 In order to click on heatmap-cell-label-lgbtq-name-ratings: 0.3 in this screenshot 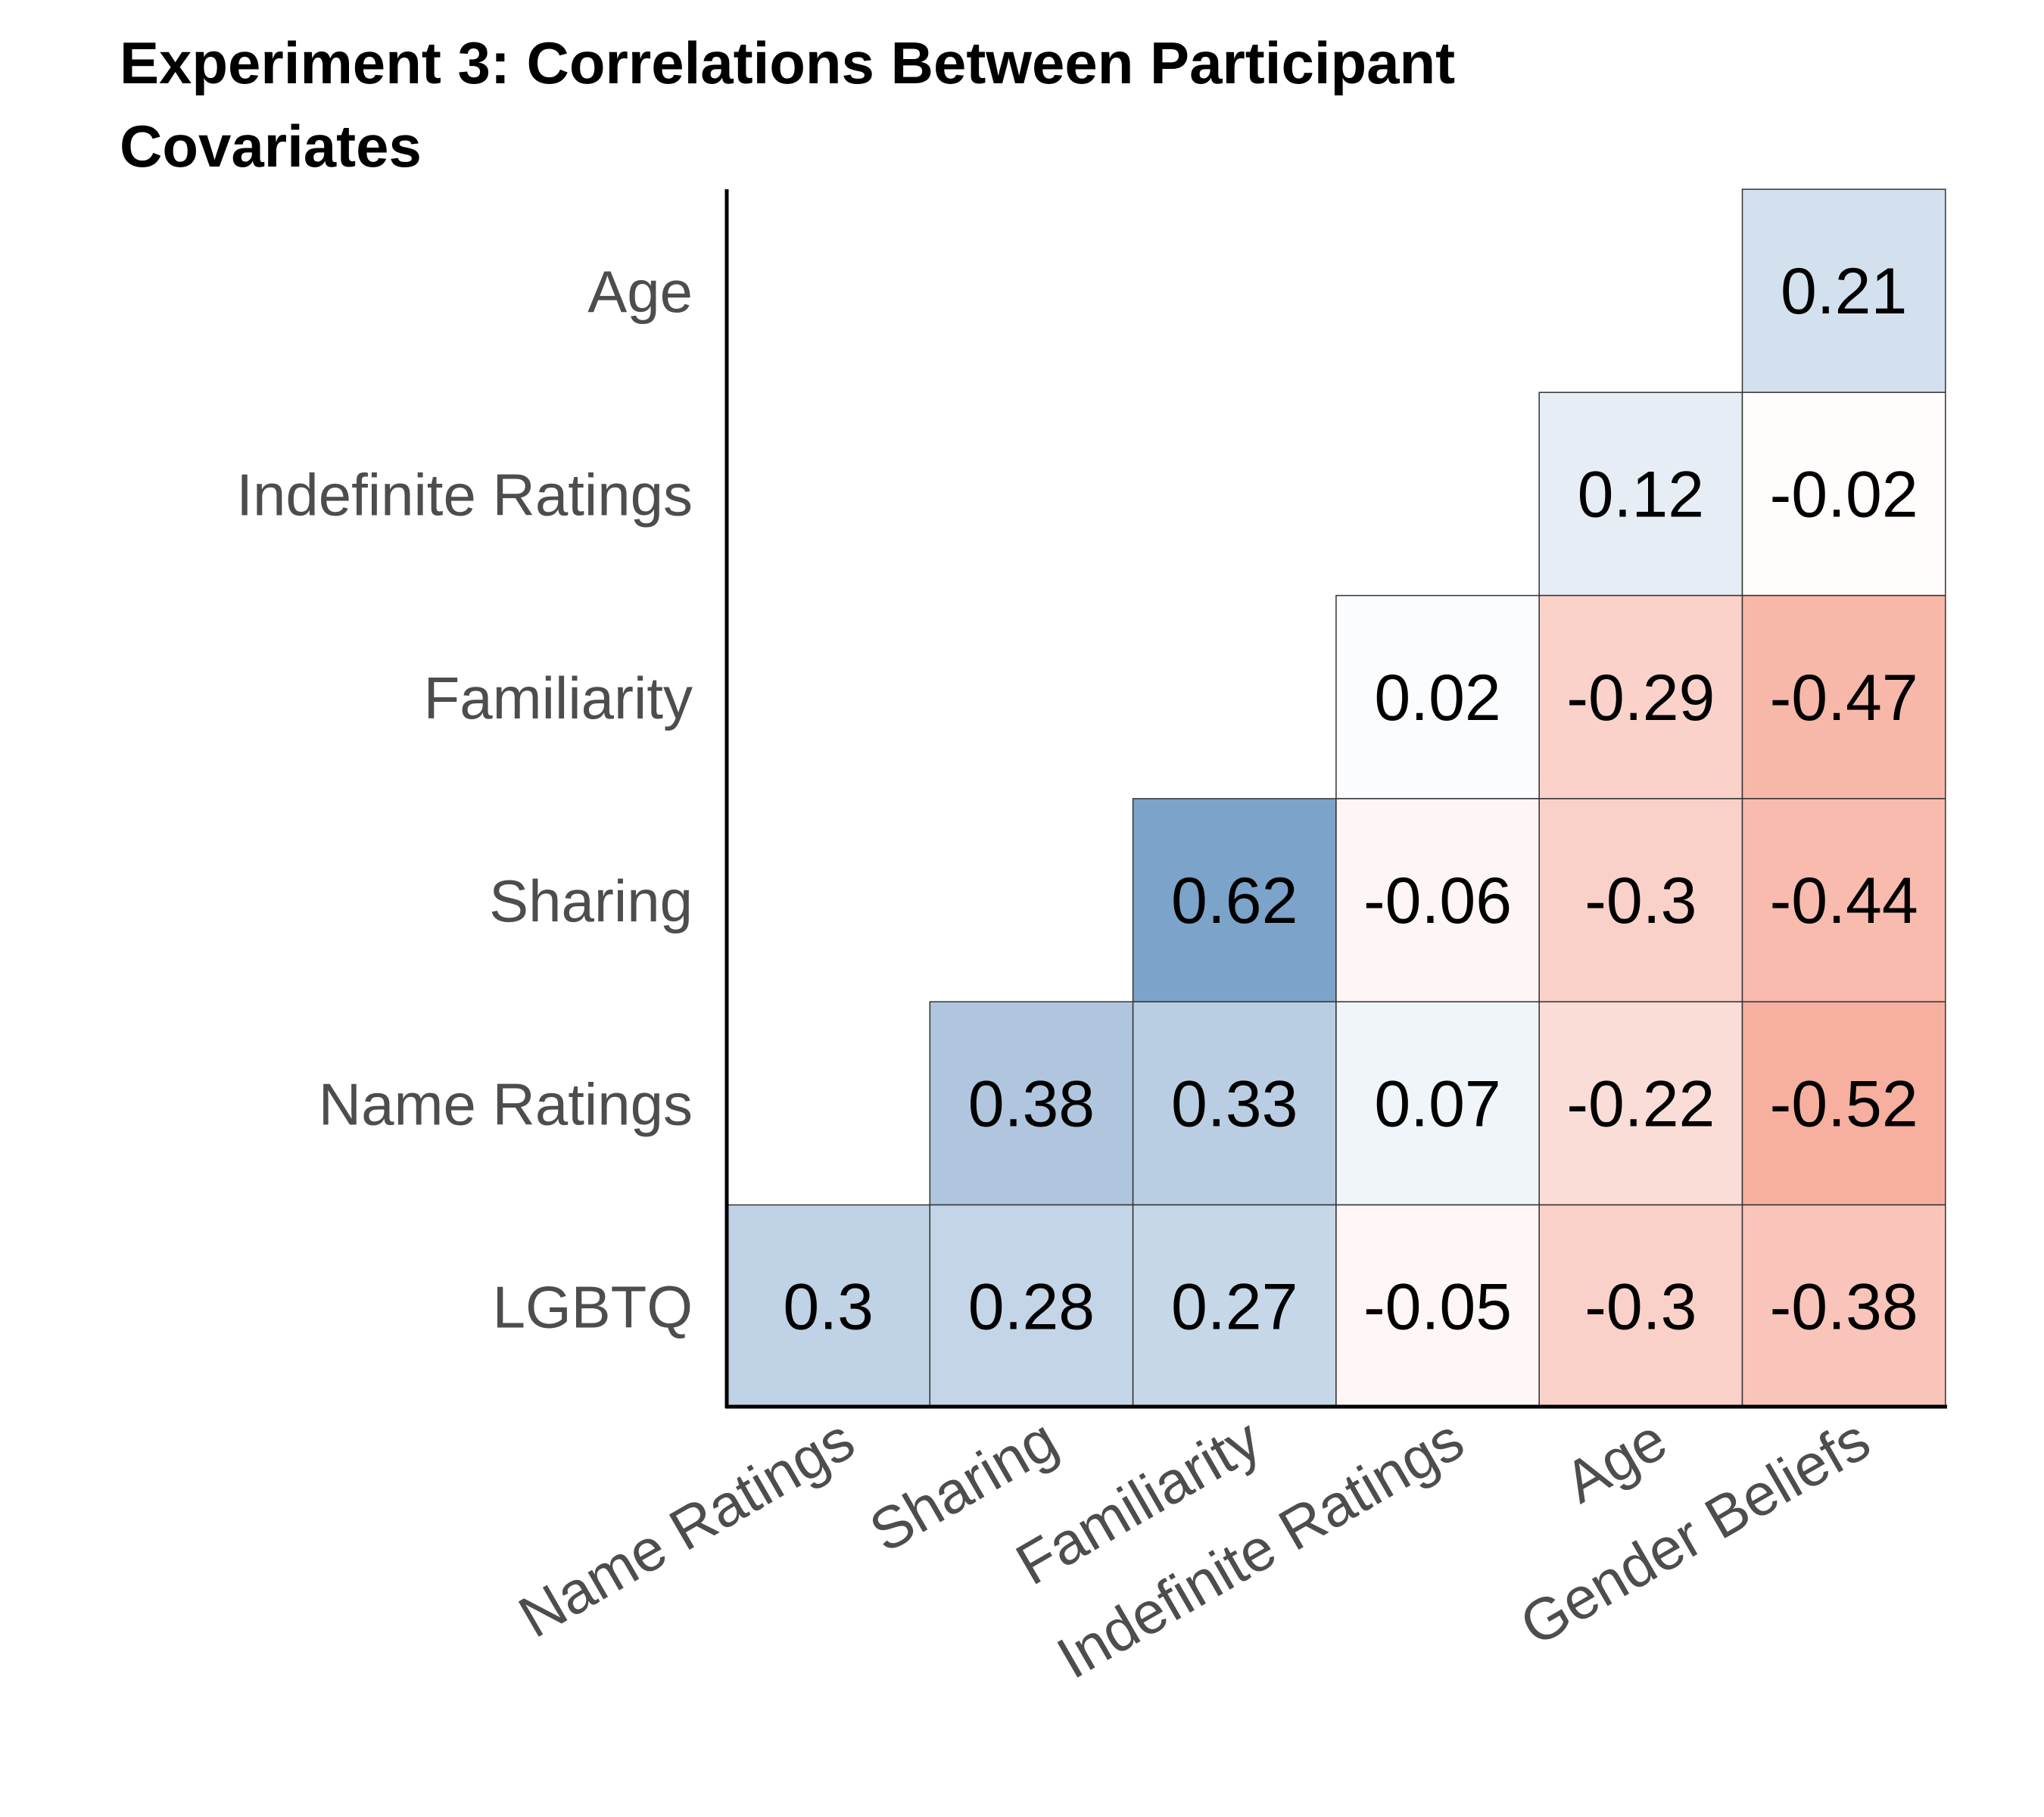, I will do `click(828, 1307)`.